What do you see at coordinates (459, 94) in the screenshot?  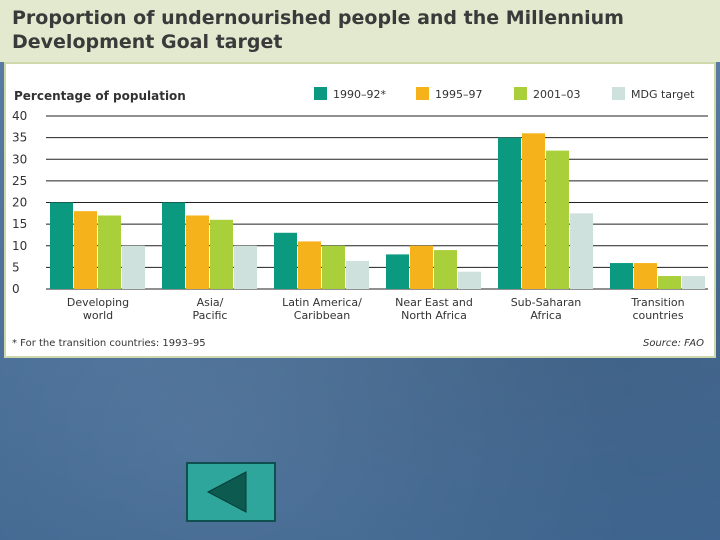 I see `legend-label: 1995–97` at bounding box center [459, 94].